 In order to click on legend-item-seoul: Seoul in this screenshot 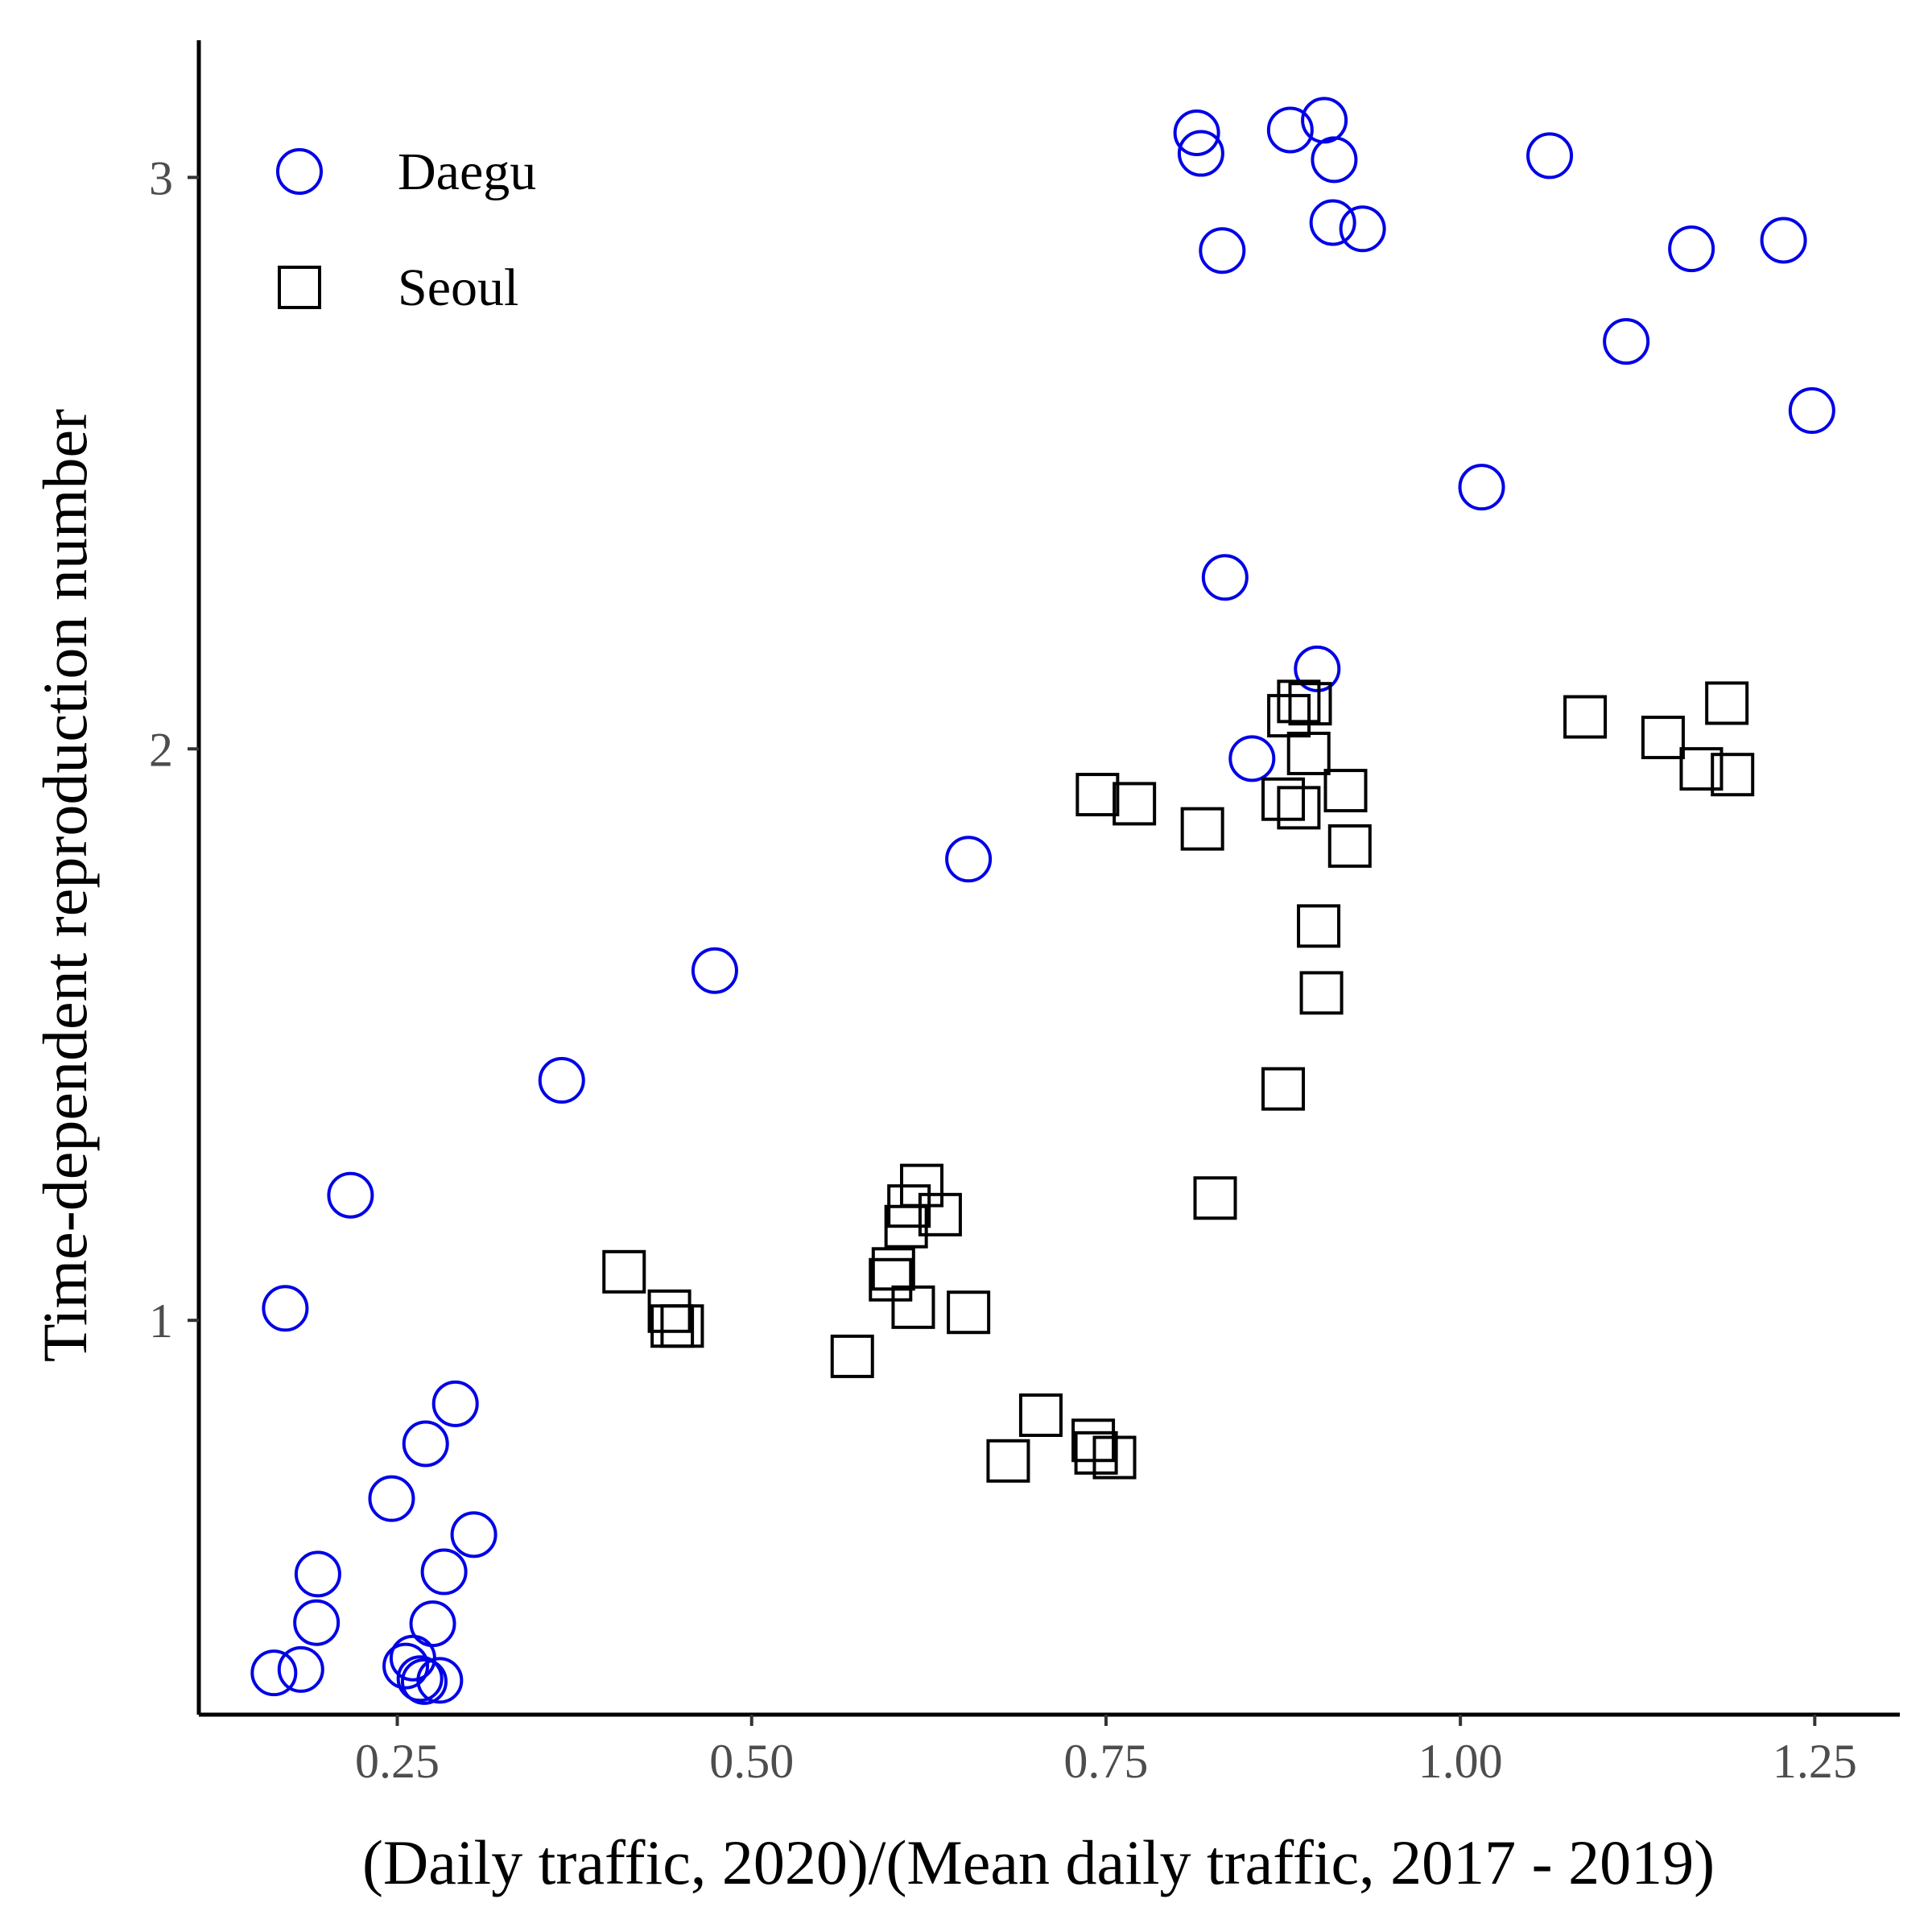, I will do `click(398, 287)`.